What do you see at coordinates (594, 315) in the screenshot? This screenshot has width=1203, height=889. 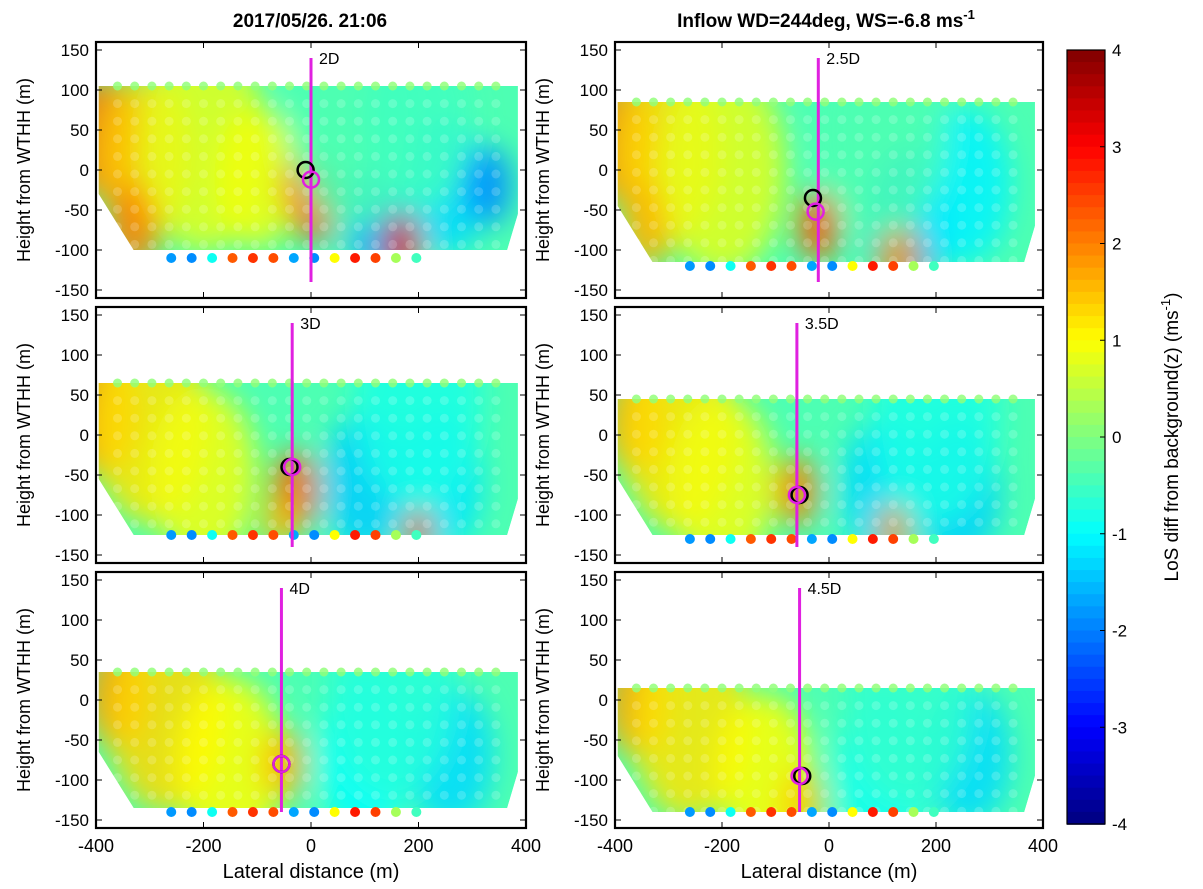 I see `ytick-label: 150` at bounding box center [594, 315].